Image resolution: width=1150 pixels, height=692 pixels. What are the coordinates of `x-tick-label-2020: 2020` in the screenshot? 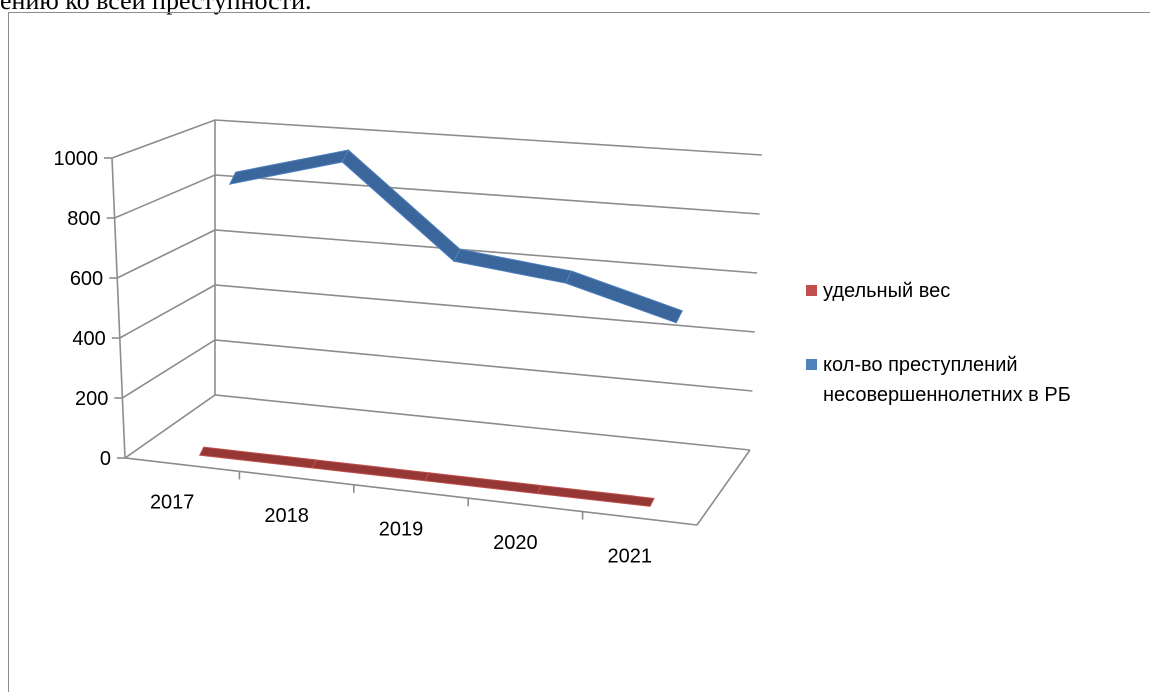 It's located at (515, 543).